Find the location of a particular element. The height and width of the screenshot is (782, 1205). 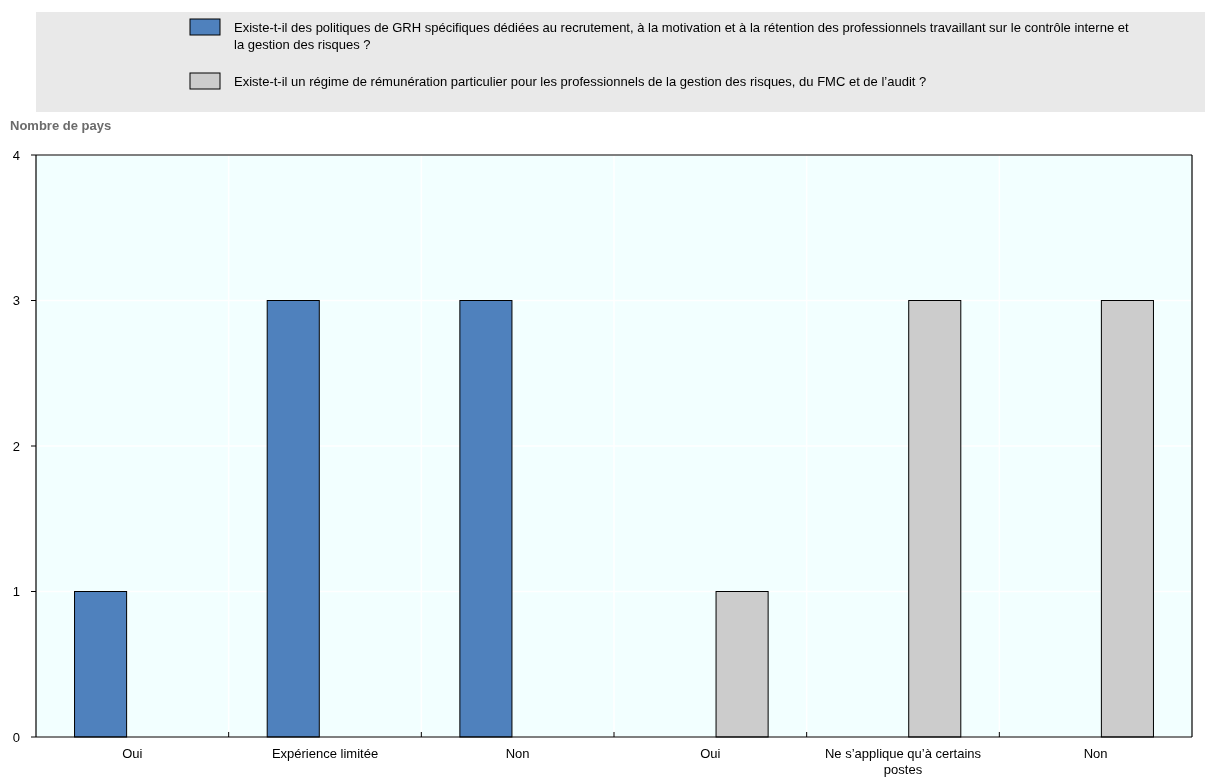

y-tick-label: 4 is located at coordinates (16, 155).